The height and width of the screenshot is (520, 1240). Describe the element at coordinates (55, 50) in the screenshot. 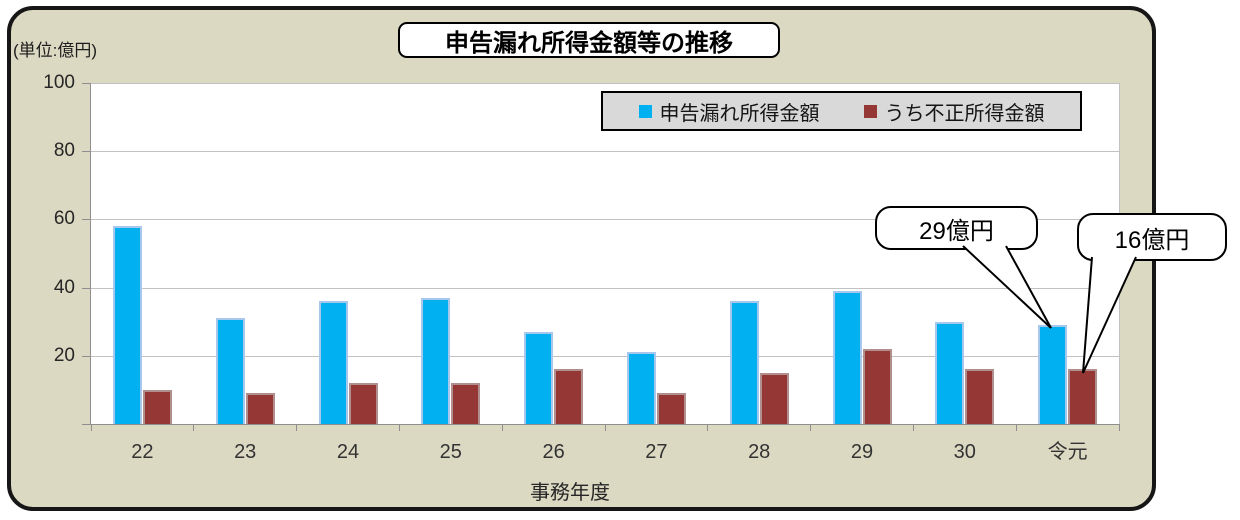

I see `y-axis-unit-label: (単位:億円)` at that location.